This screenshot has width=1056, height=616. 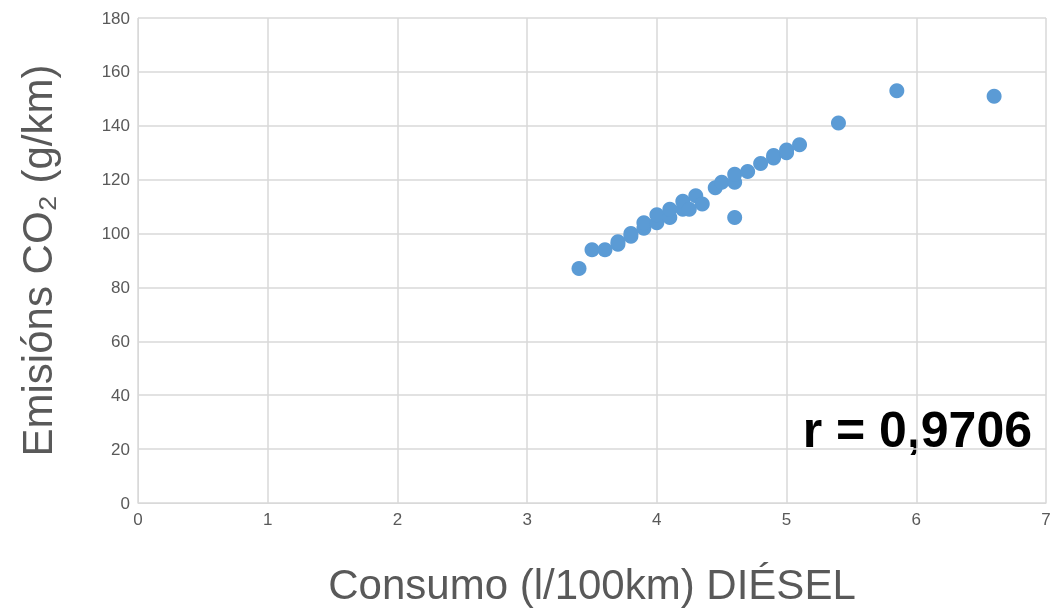 What do you see at coordinates (1046, 519) in the screenshot?
I see `x-tick-label: 7` at bounding box center [1046, 519].